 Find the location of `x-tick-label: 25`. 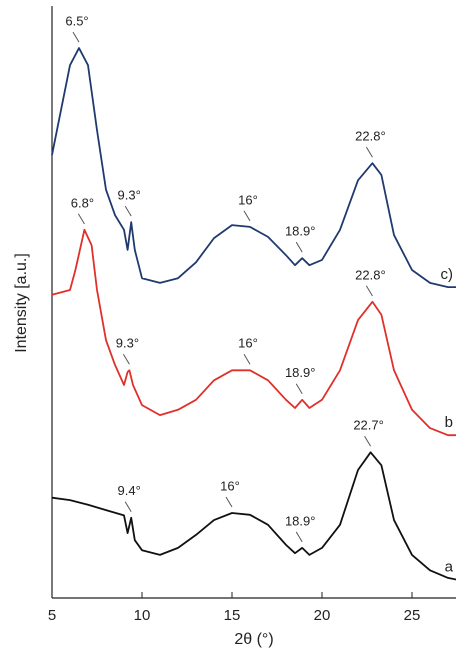

x-tick-label: 25 is located at coordinates (412, 615).